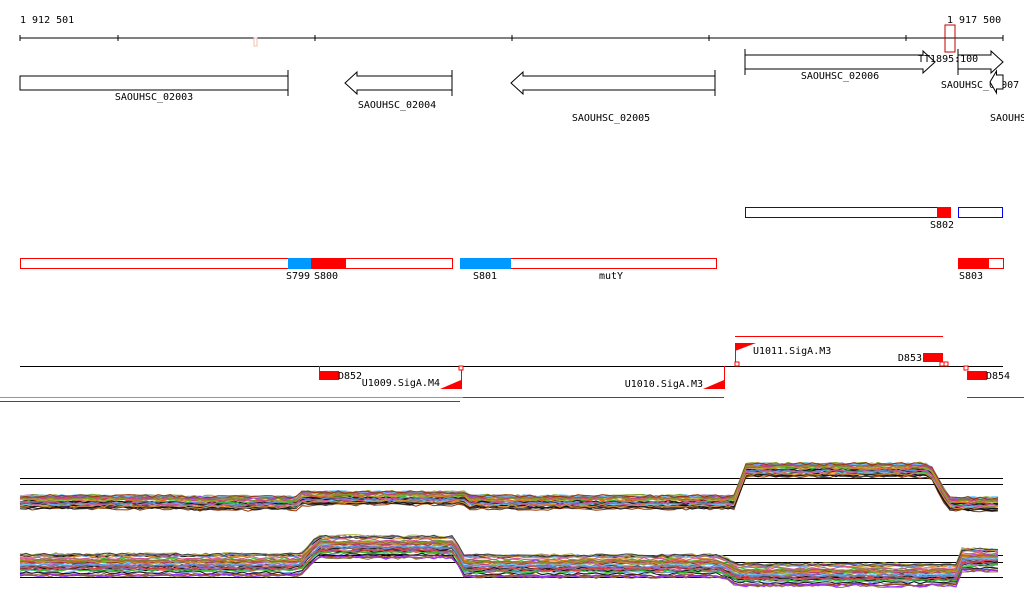  What do you see at coordinates (485, 276) in the screenshot?
I see `segment-label: S801` at bounding box center [485, 276].